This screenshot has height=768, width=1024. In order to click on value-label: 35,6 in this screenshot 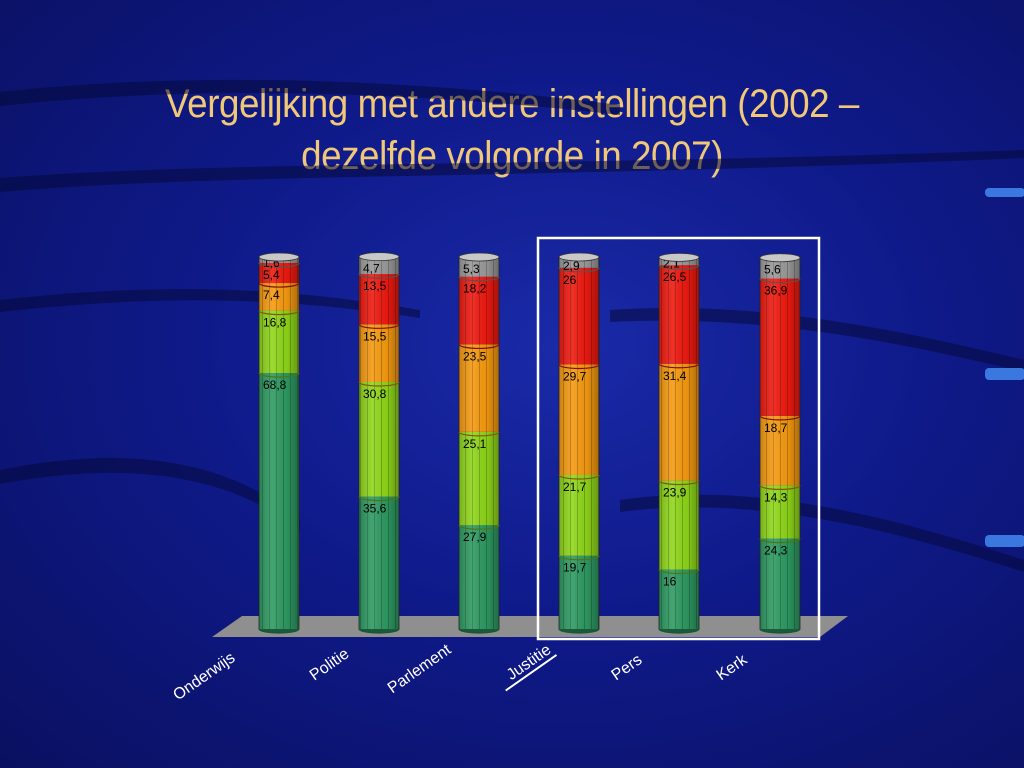, I will do `click(375, 509)`.